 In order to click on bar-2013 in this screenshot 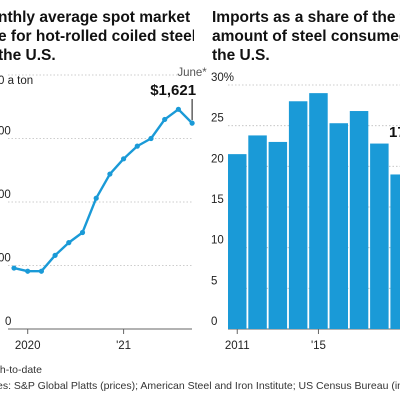, I will do `click(278, 235)`.